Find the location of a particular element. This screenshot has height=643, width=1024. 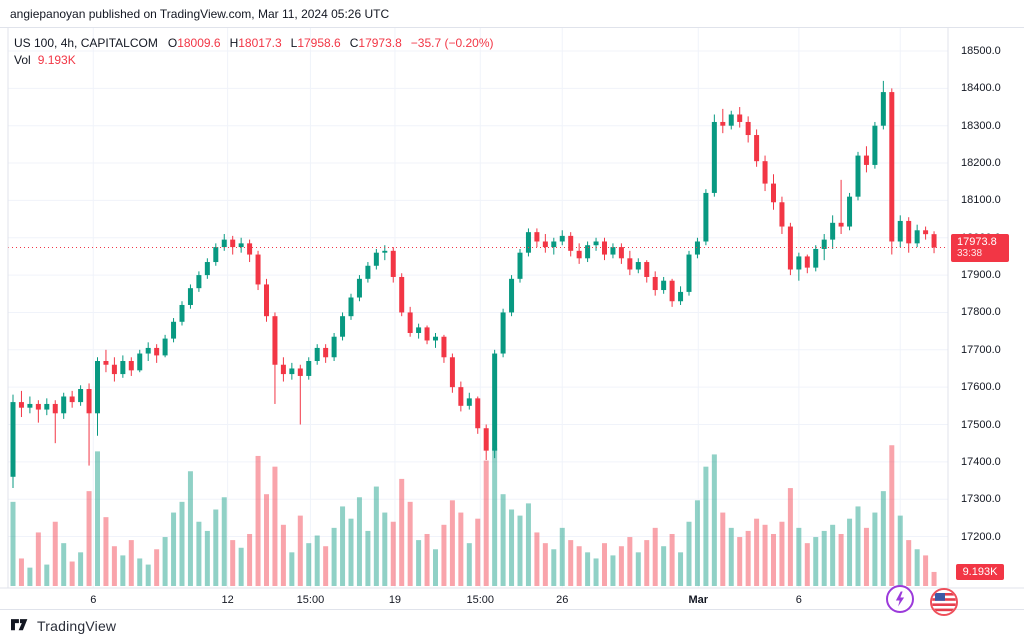

lightning-bolt-glyph is located at coordinates (900, 599).